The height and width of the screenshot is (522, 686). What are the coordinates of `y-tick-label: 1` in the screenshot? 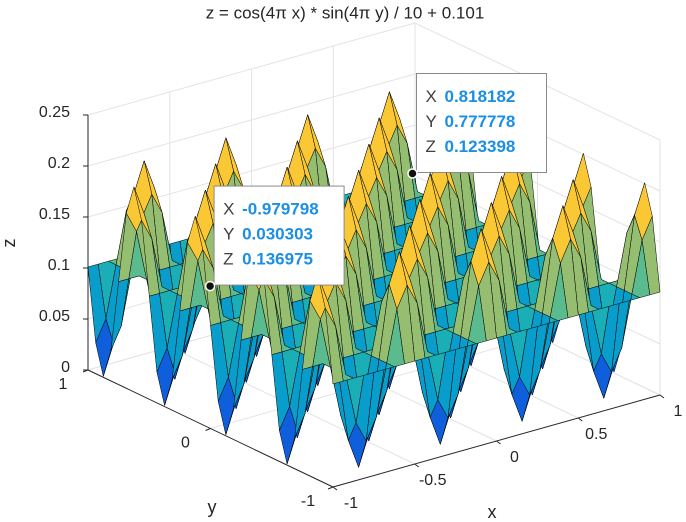 It's located at (63, 384).